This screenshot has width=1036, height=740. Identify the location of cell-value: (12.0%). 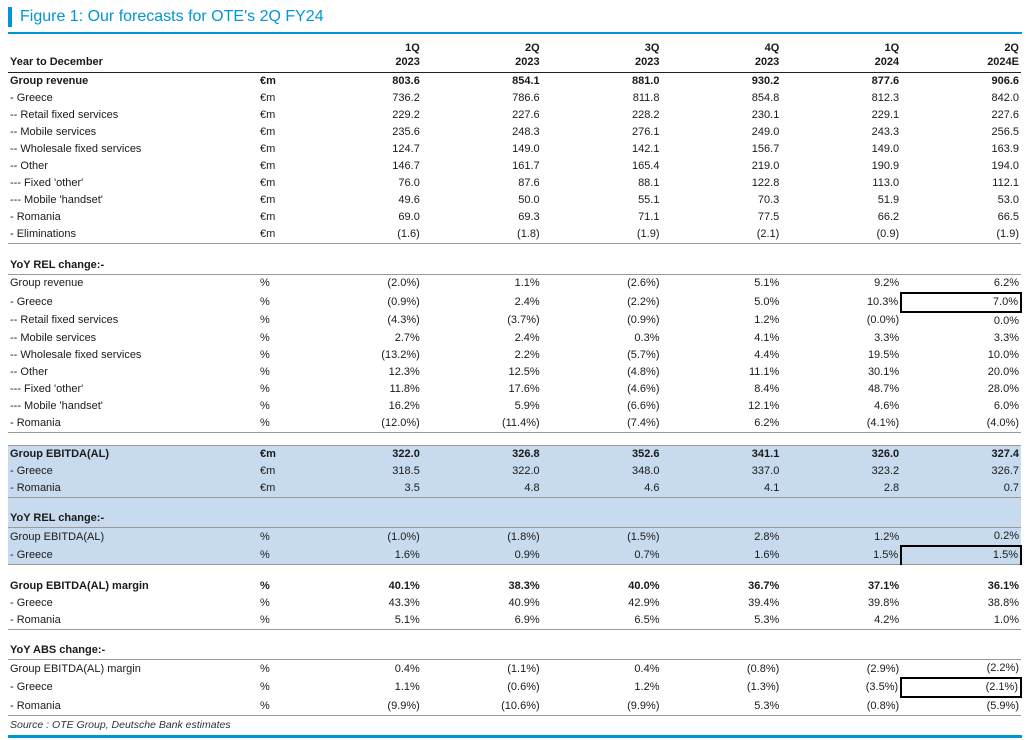
(362, 423).